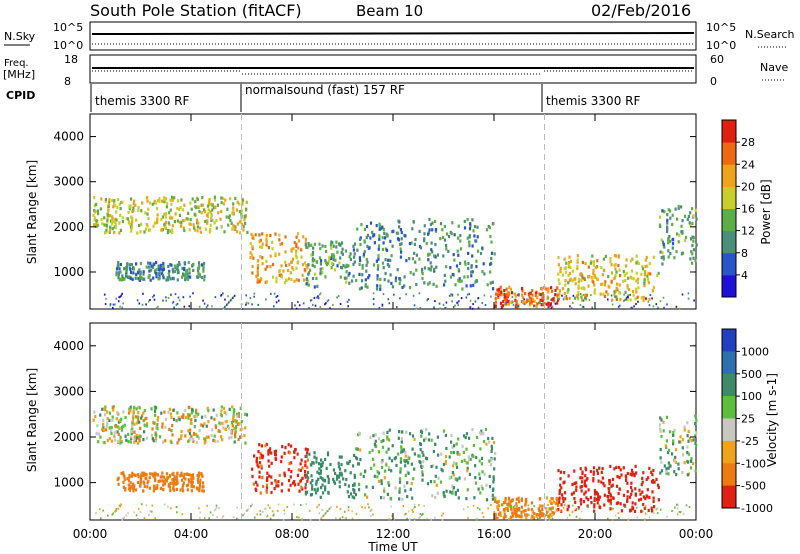 The image size is (800, 554). I want to click on freq-tick-bottom: 8, so click(67, 81).